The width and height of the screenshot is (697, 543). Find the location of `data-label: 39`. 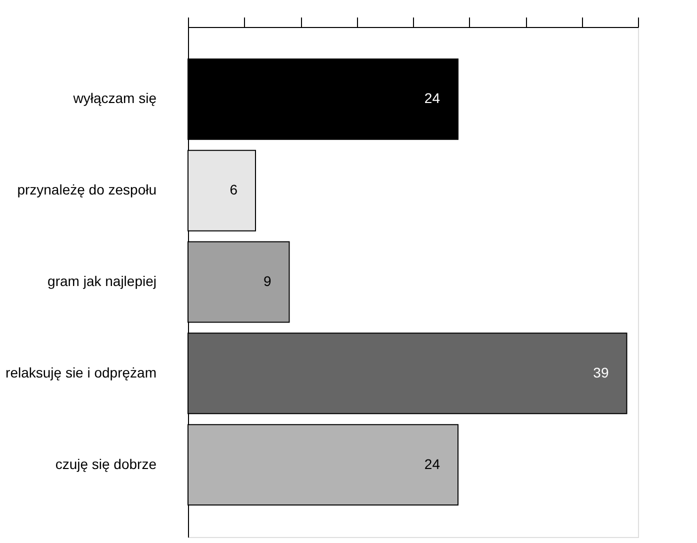

data-label: 39 is located at coordinates (601, 372).